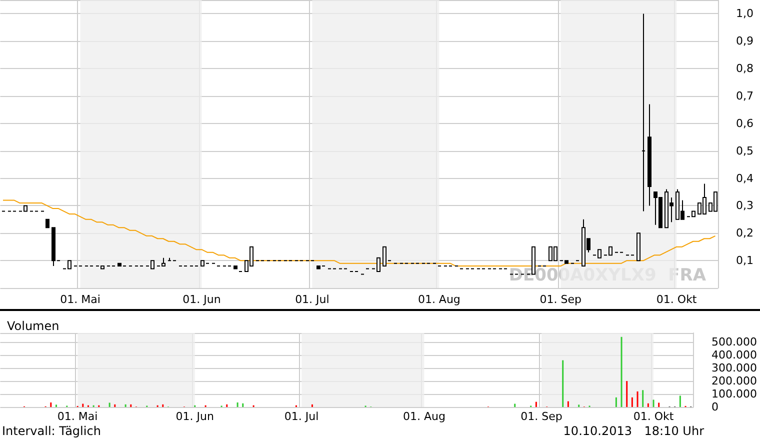 The height and width of the screenshot is (439, 760). Describe the element at coordinates (745, 41) in the screenshot. I see `y-tick-label: 0,9` at that location.